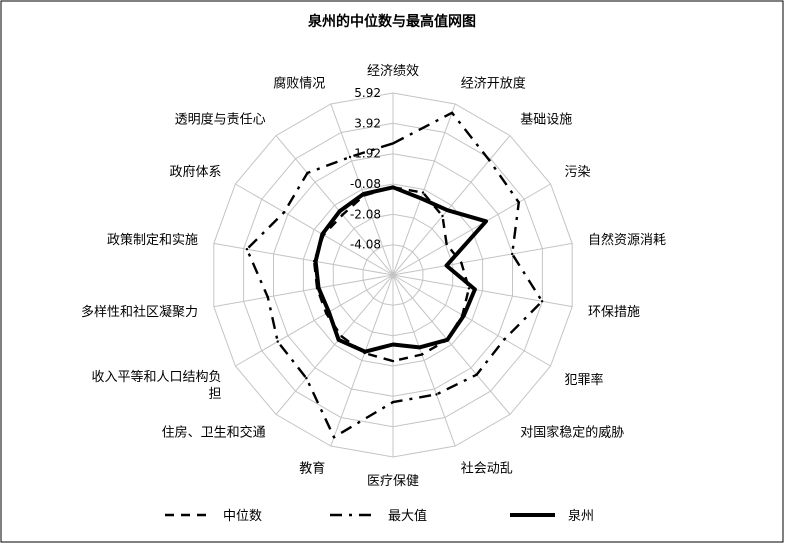 Image resolution: width=785 pixels, height=544 pixels. What do you see at coordinates (627, 240) in the screenshot?
I see `category-label: 自然资源消耗` at bounding box center [627, 240].